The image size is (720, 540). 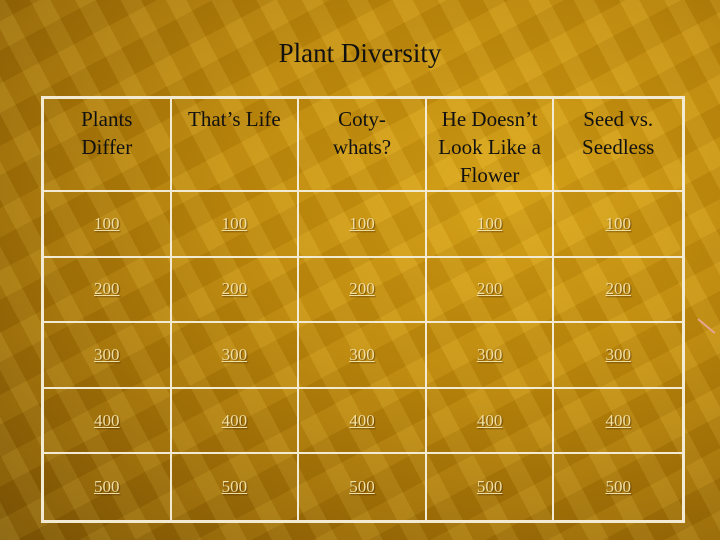 I want to click on clue-link-3-200: 200, so click(x=362, y=289).